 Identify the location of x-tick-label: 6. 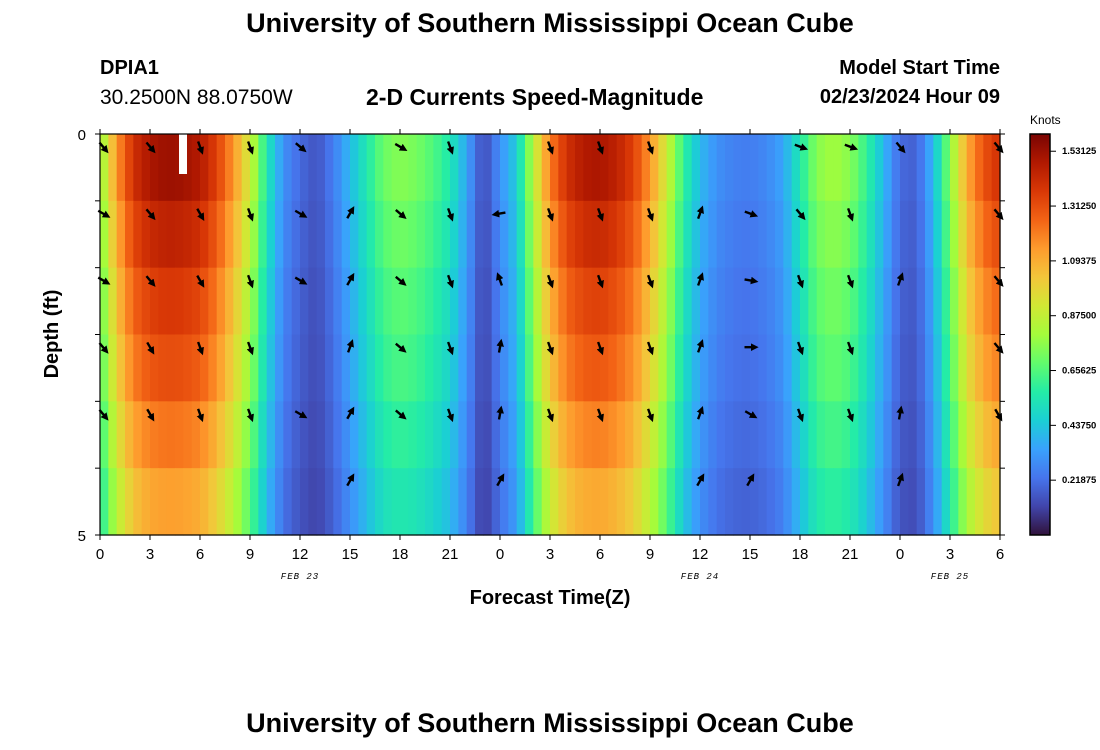
(1000, 554).